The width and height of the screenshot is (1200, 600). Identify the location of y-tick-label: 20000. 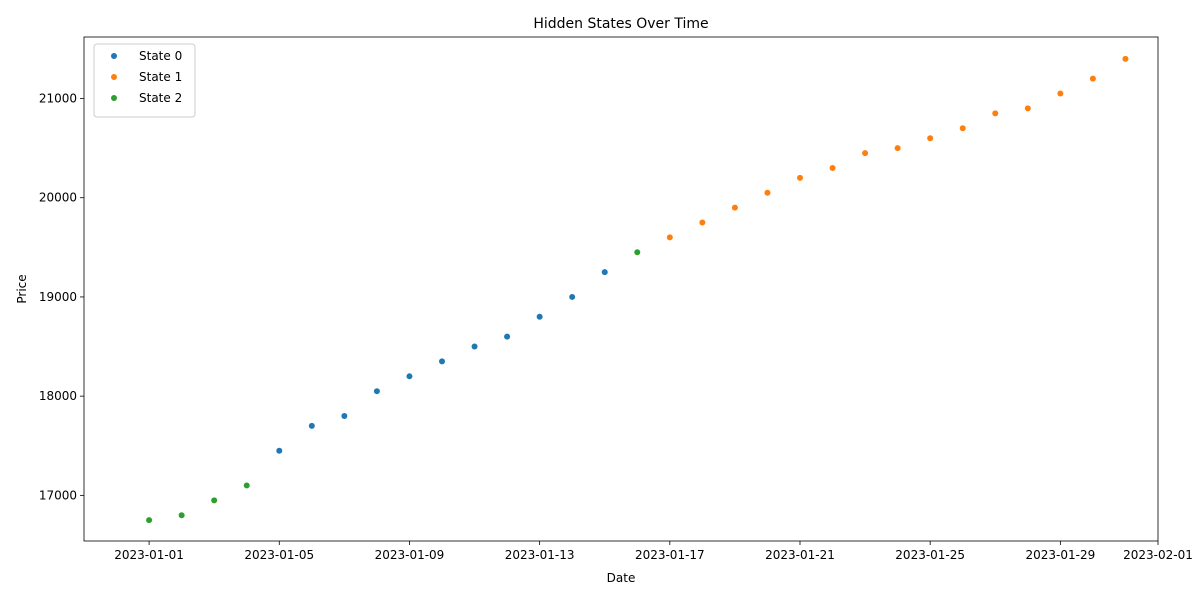
(58, 198).